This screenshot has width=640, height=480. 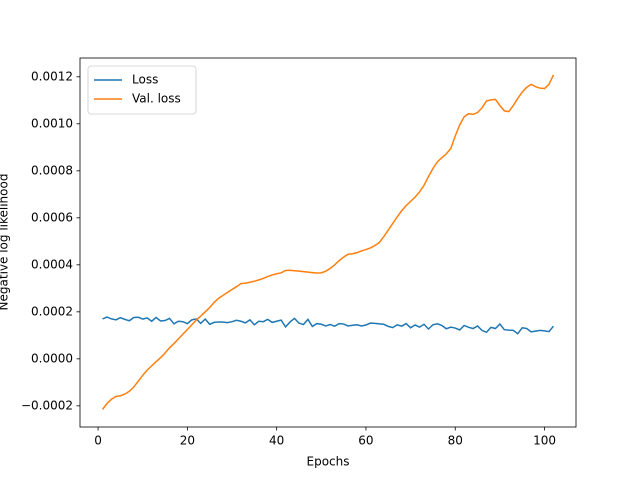 What do you see at coordinates (47, 405) in the screenshot?
I see `y-tick-label: −0.0002` at bounding box center [47, 405].